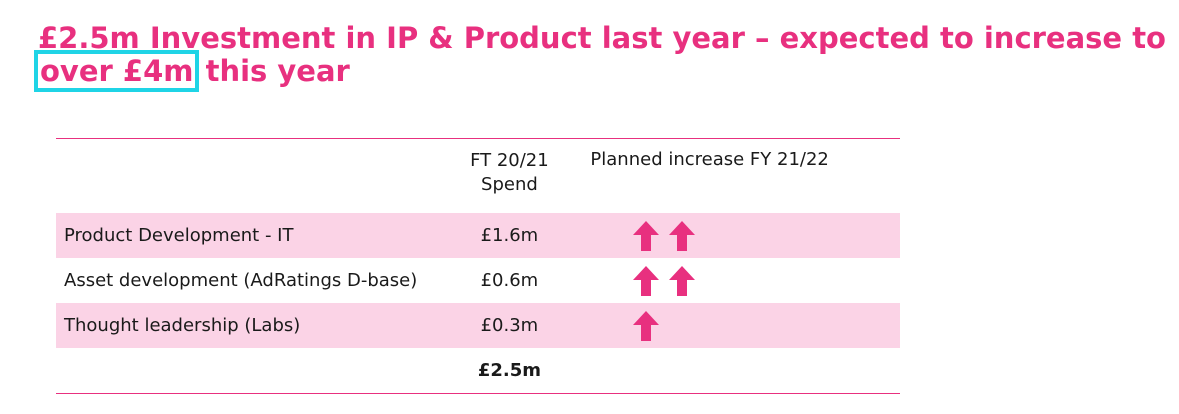 The height and width of the screenshot is (414, 1179). What do you see at coordinates (252, 325) in the screenshot?
I see `row-label: Thought leadership (Labs)` at bounding box center [252, 325].